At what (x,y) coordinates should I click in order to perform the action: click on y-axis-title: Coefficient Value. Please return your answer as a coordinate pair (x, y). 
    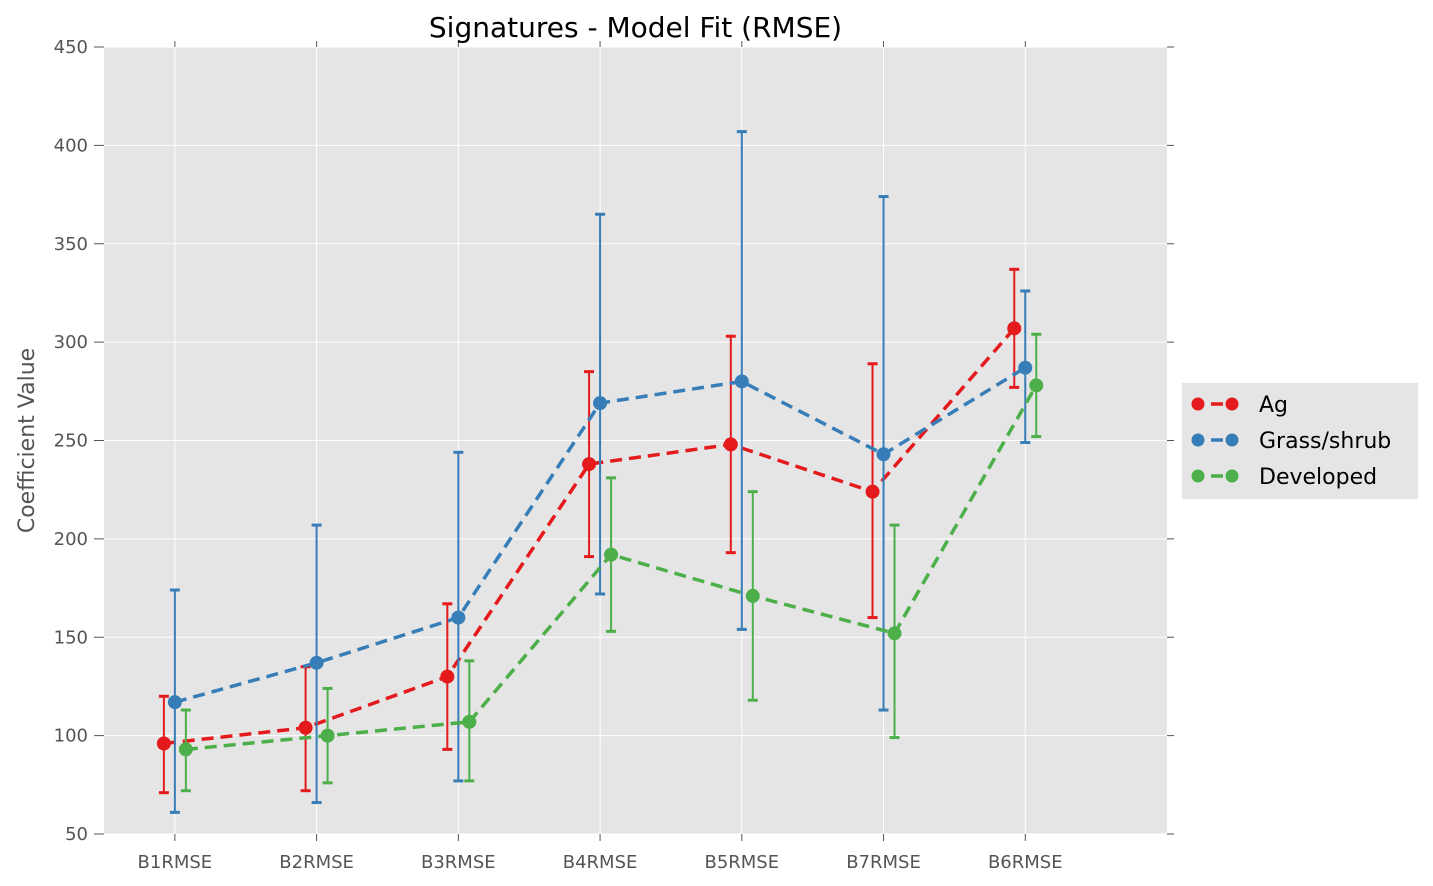
    Looking at the image, I should click on (27, 440).